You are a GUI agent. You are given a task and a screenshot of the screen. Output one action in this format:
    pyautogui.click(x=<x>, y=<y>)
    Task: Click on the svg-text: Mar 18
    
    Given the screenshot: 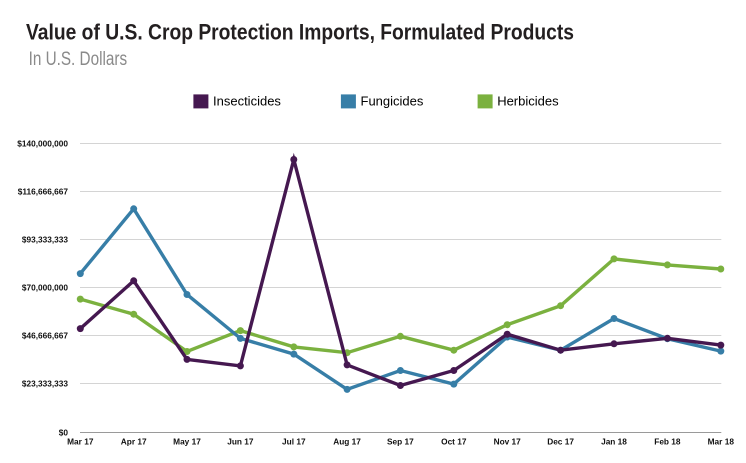 What is the action you would take?
    pyautogui.click(x=721, y=442)
    